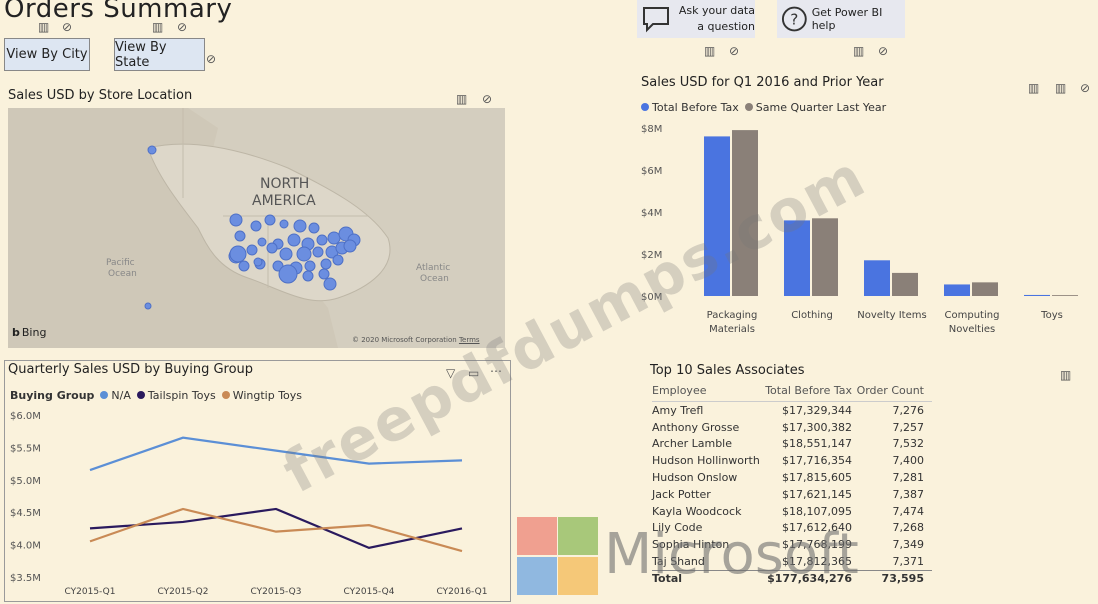 This screenshot has width=1098, height=604. Describe the element at coordinates (792, 427) in the screenshot. I see `table-row: Anthony Grosse $17,300,382 7,257` at that location.